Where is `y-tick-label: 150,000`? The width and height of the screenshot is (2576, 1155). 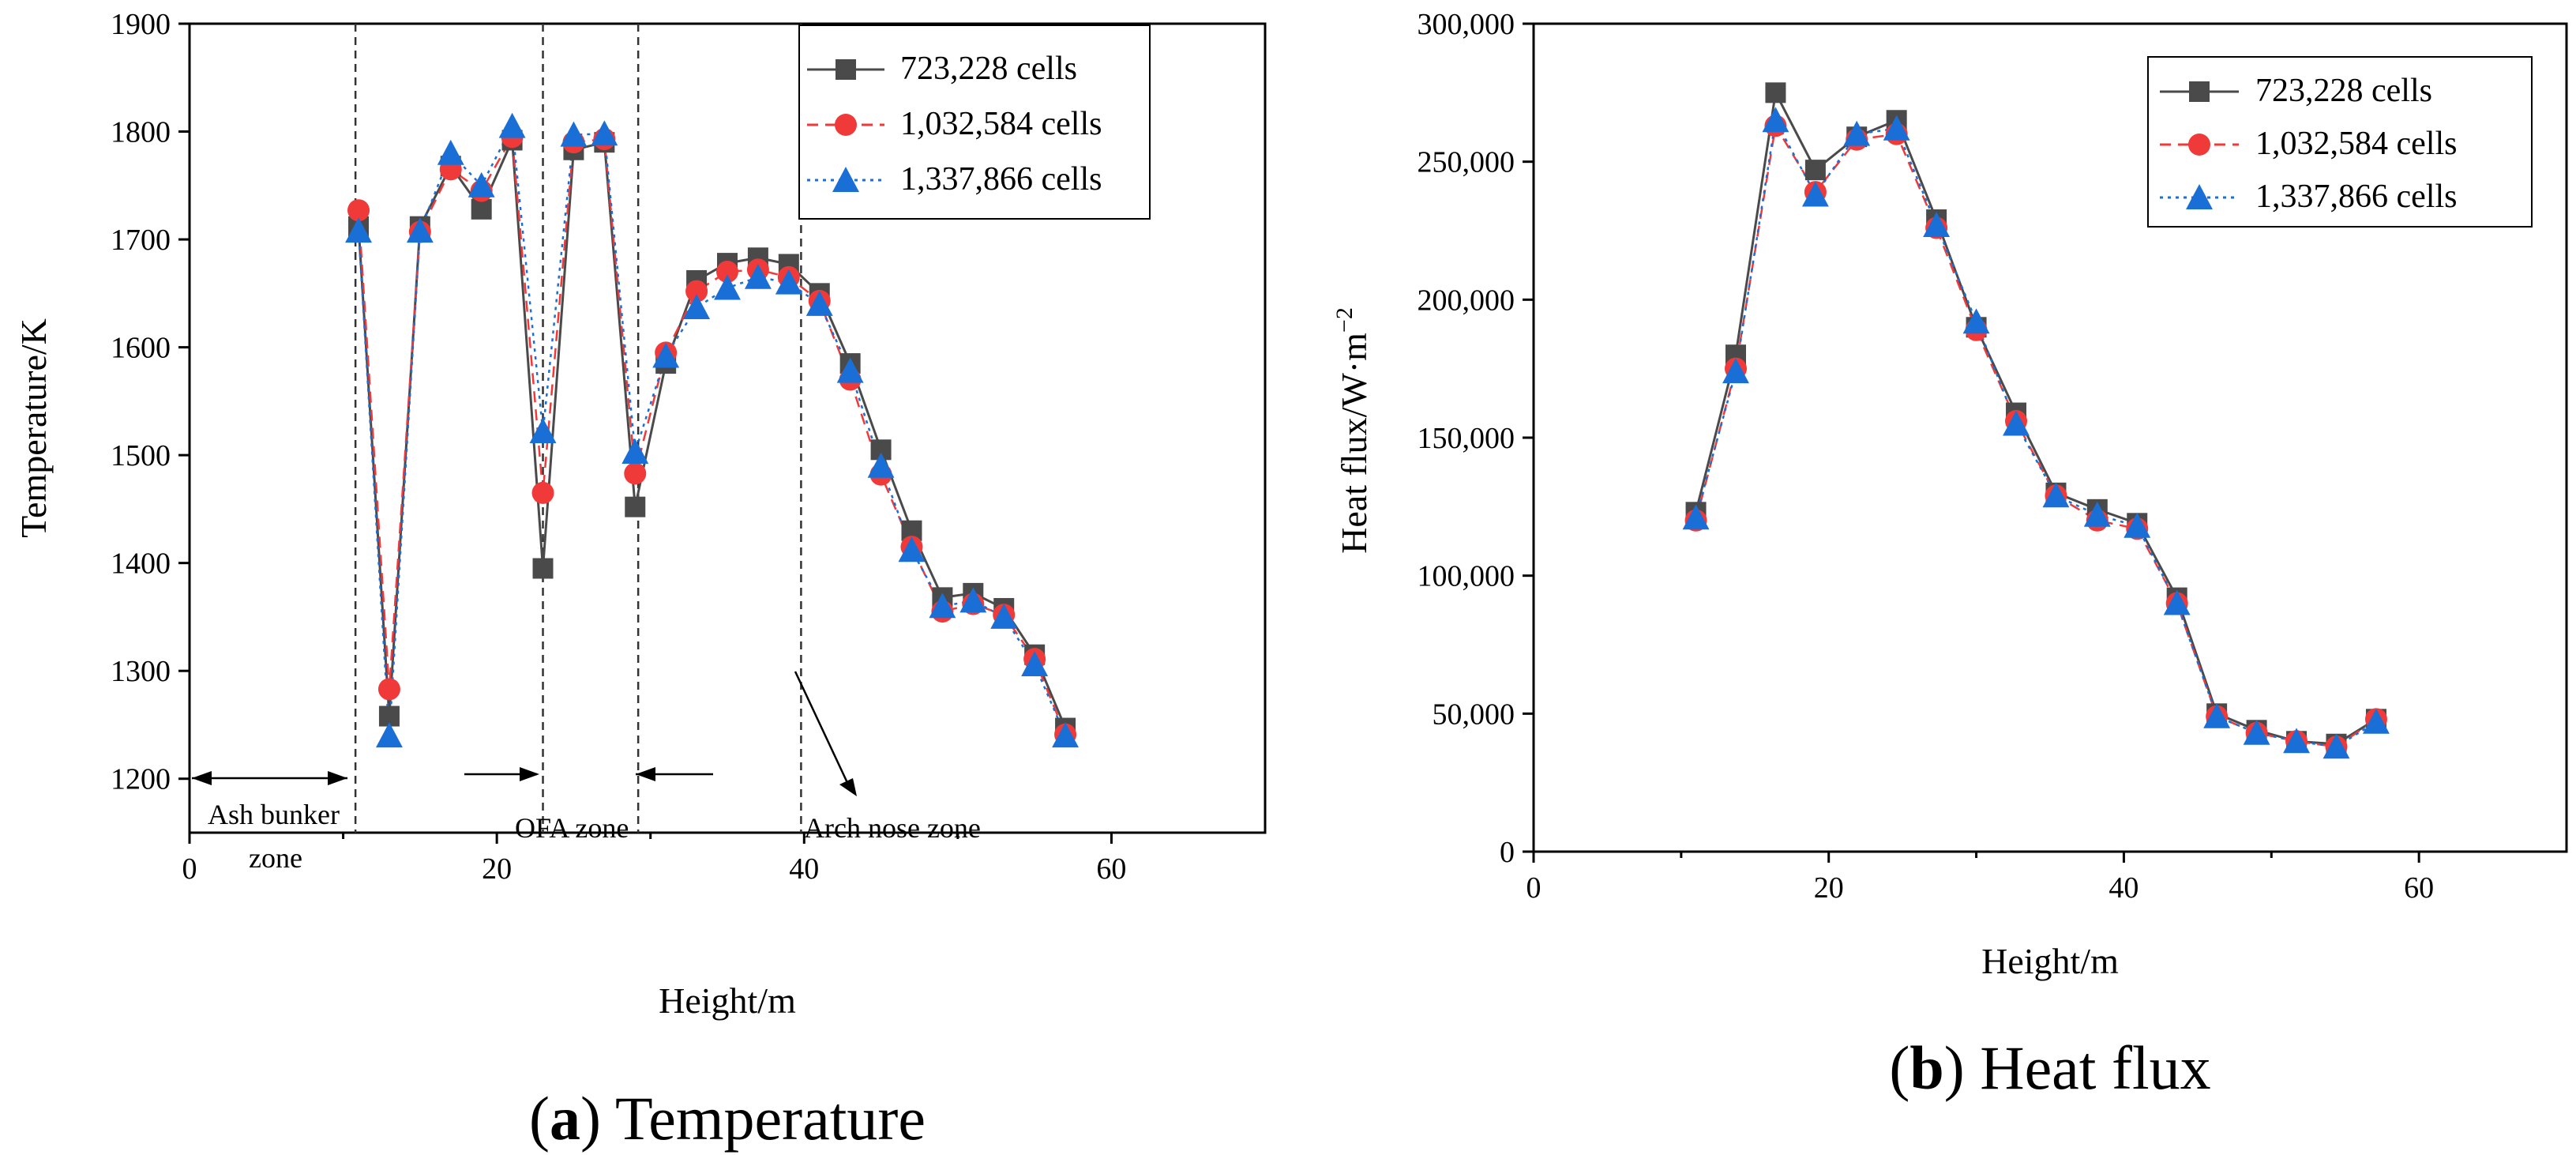
y-tick-label: 150,000 is located at coordinates (1466, 438).